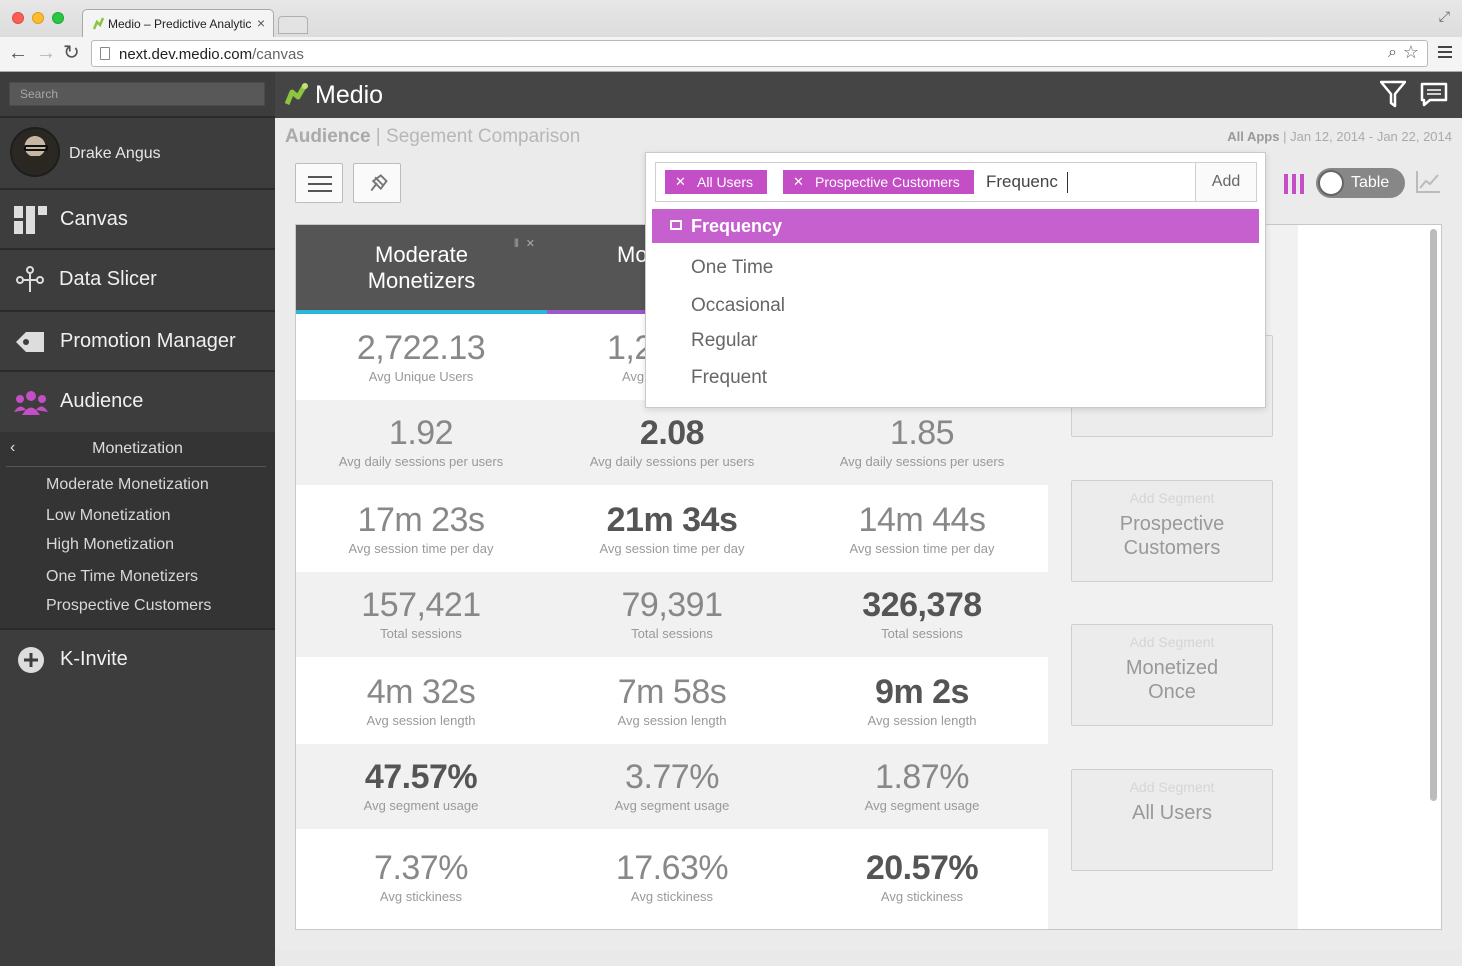 Image resolution: width=1462 pixels, height=966 pixels. What do you see at coordinates (94, 659) in the screenshot?
I see `sidebar-item-label: K-Invite` at bounding box center [94, 659].